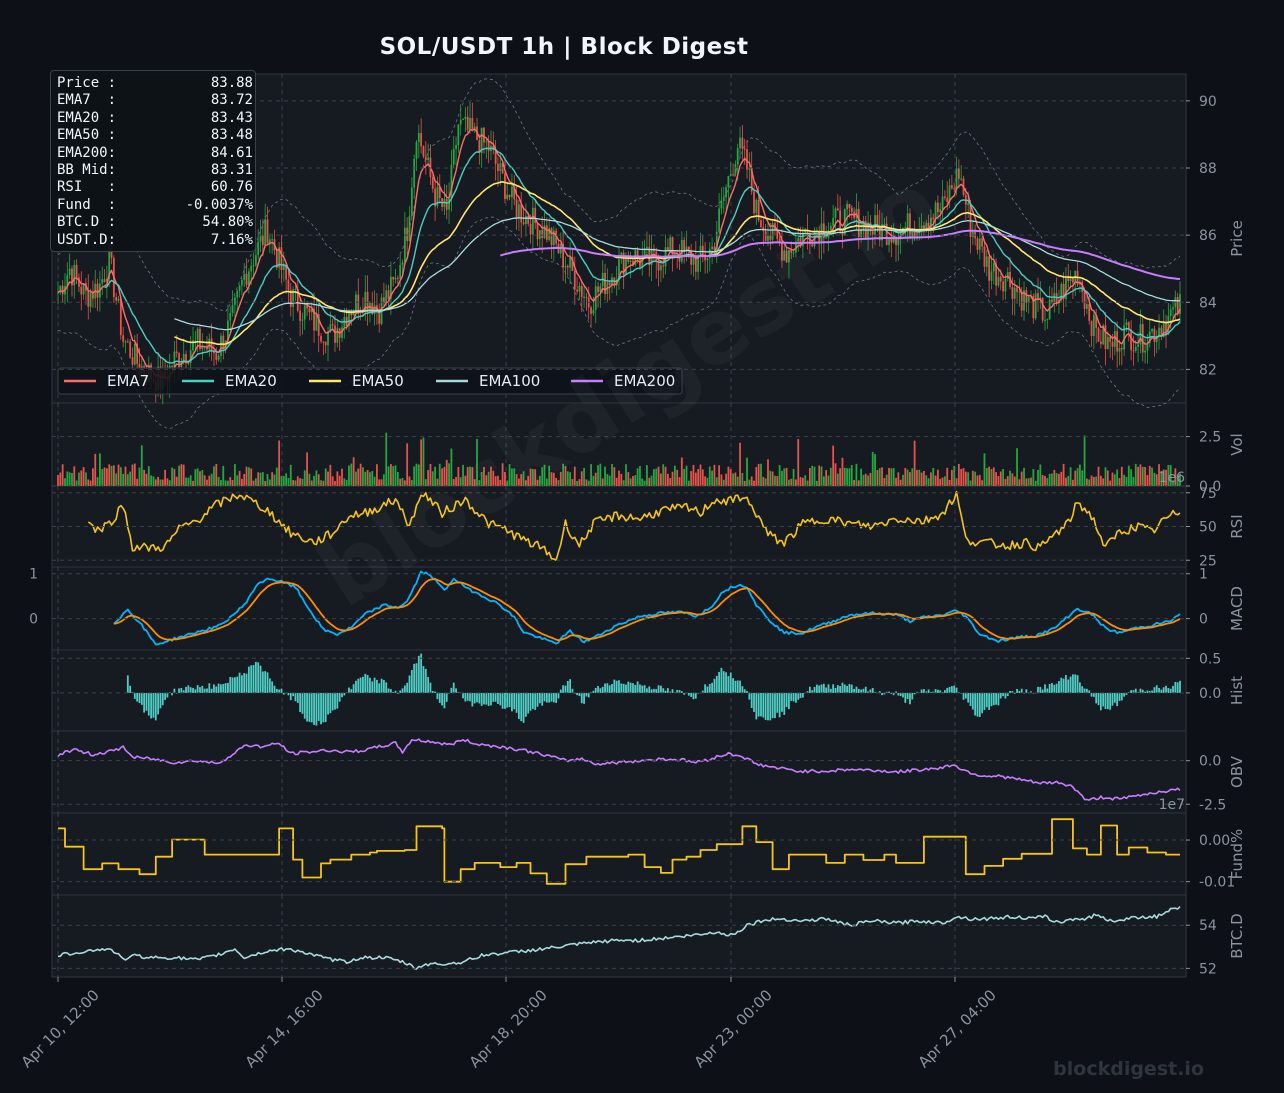 Image resolution: width=1284 pixels, height=1093 pixels. I want to click on info-key: EMA50 :, so click(87, 135).